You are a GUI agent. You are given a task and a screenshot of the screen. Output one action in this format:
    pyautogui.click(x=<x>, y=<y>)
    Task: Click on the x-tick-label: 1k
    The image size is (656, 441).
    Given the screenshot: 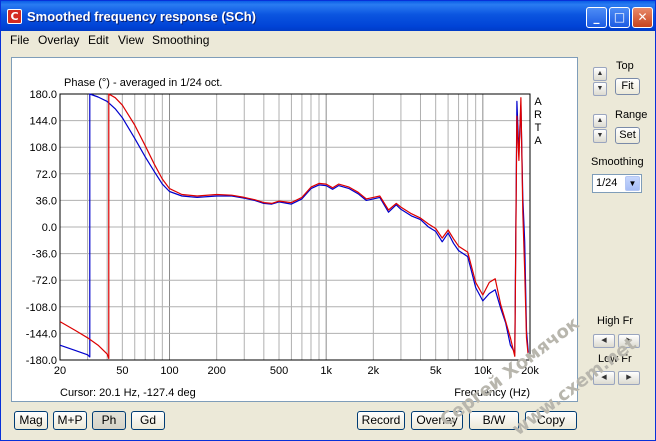 What is the action you would take?
    pyautogui.click(x=326, y=371)
    